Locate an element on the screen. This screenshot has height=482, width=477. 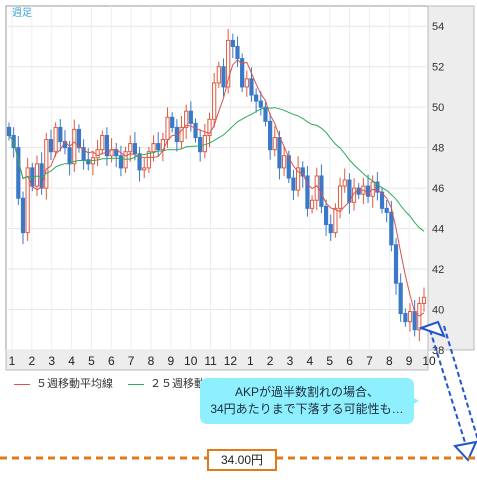
legend-5w-swatch is located at coordinates (22, 384).